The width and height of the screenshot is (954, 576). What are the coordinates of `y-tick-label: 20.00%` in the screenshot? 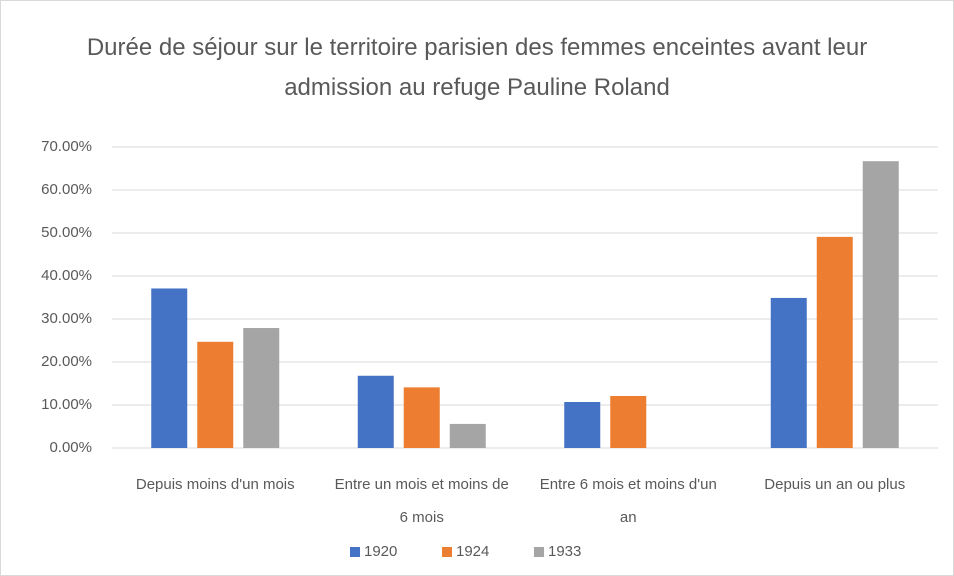 It's located at (66, 361).